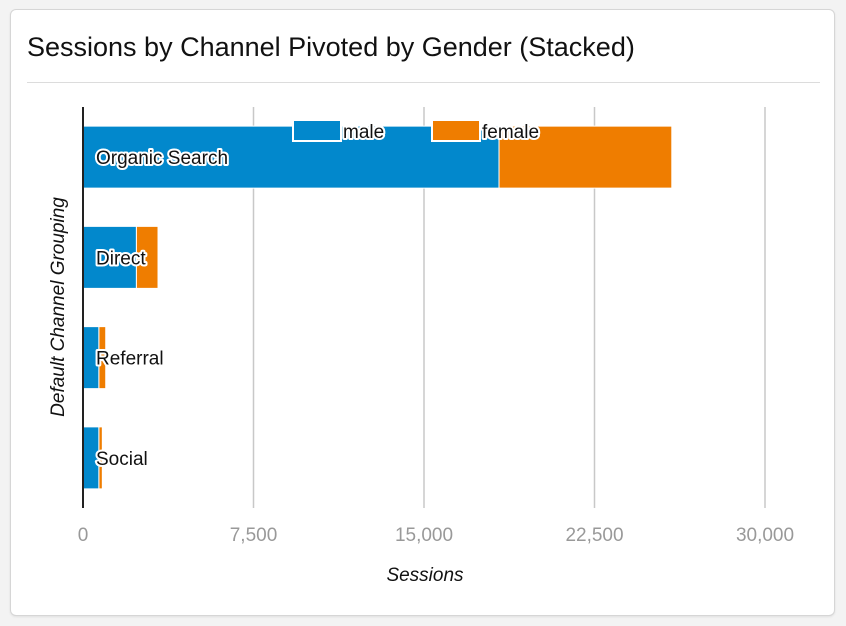  I want to click on x-tick-label: 0, so click(83, 535).